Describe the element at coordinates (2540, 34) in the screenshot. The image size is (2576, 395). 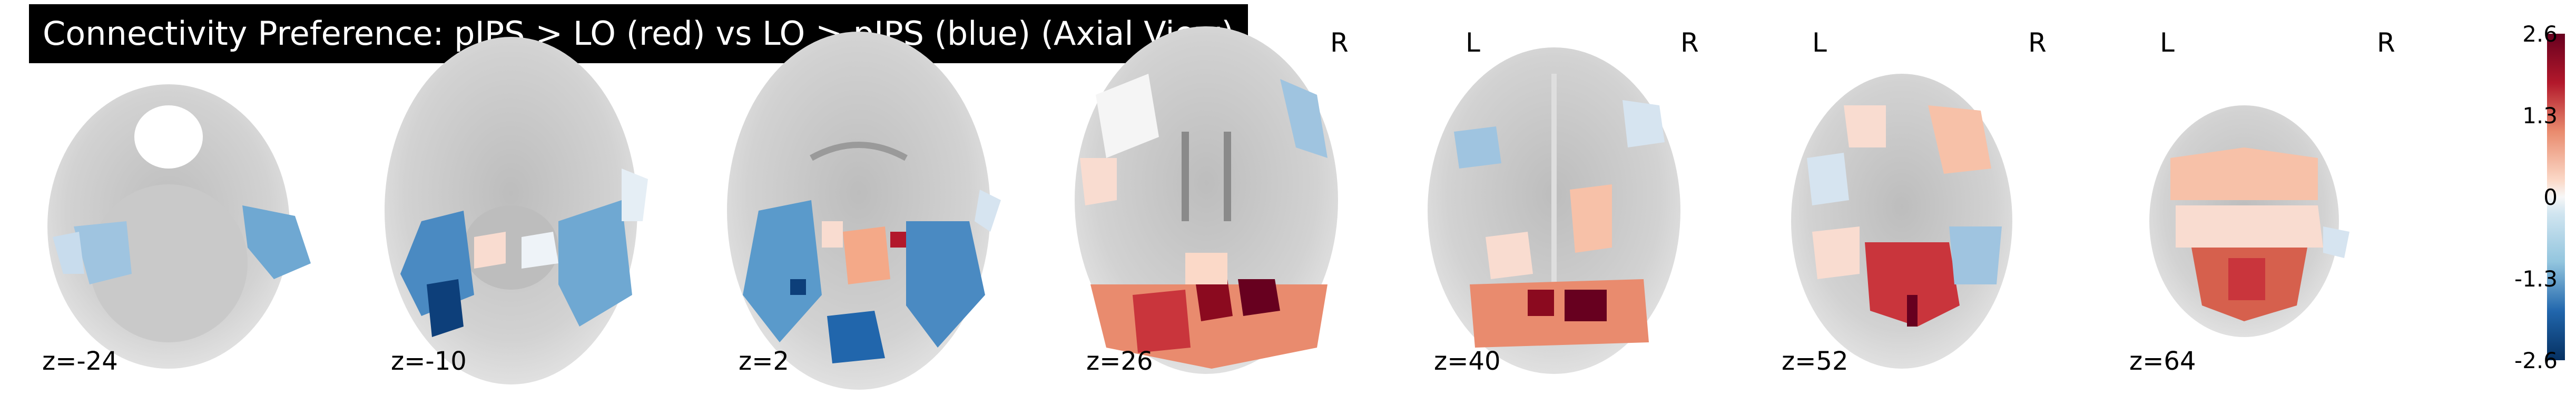
I see `colorbar-tick: 2.6` at that location.